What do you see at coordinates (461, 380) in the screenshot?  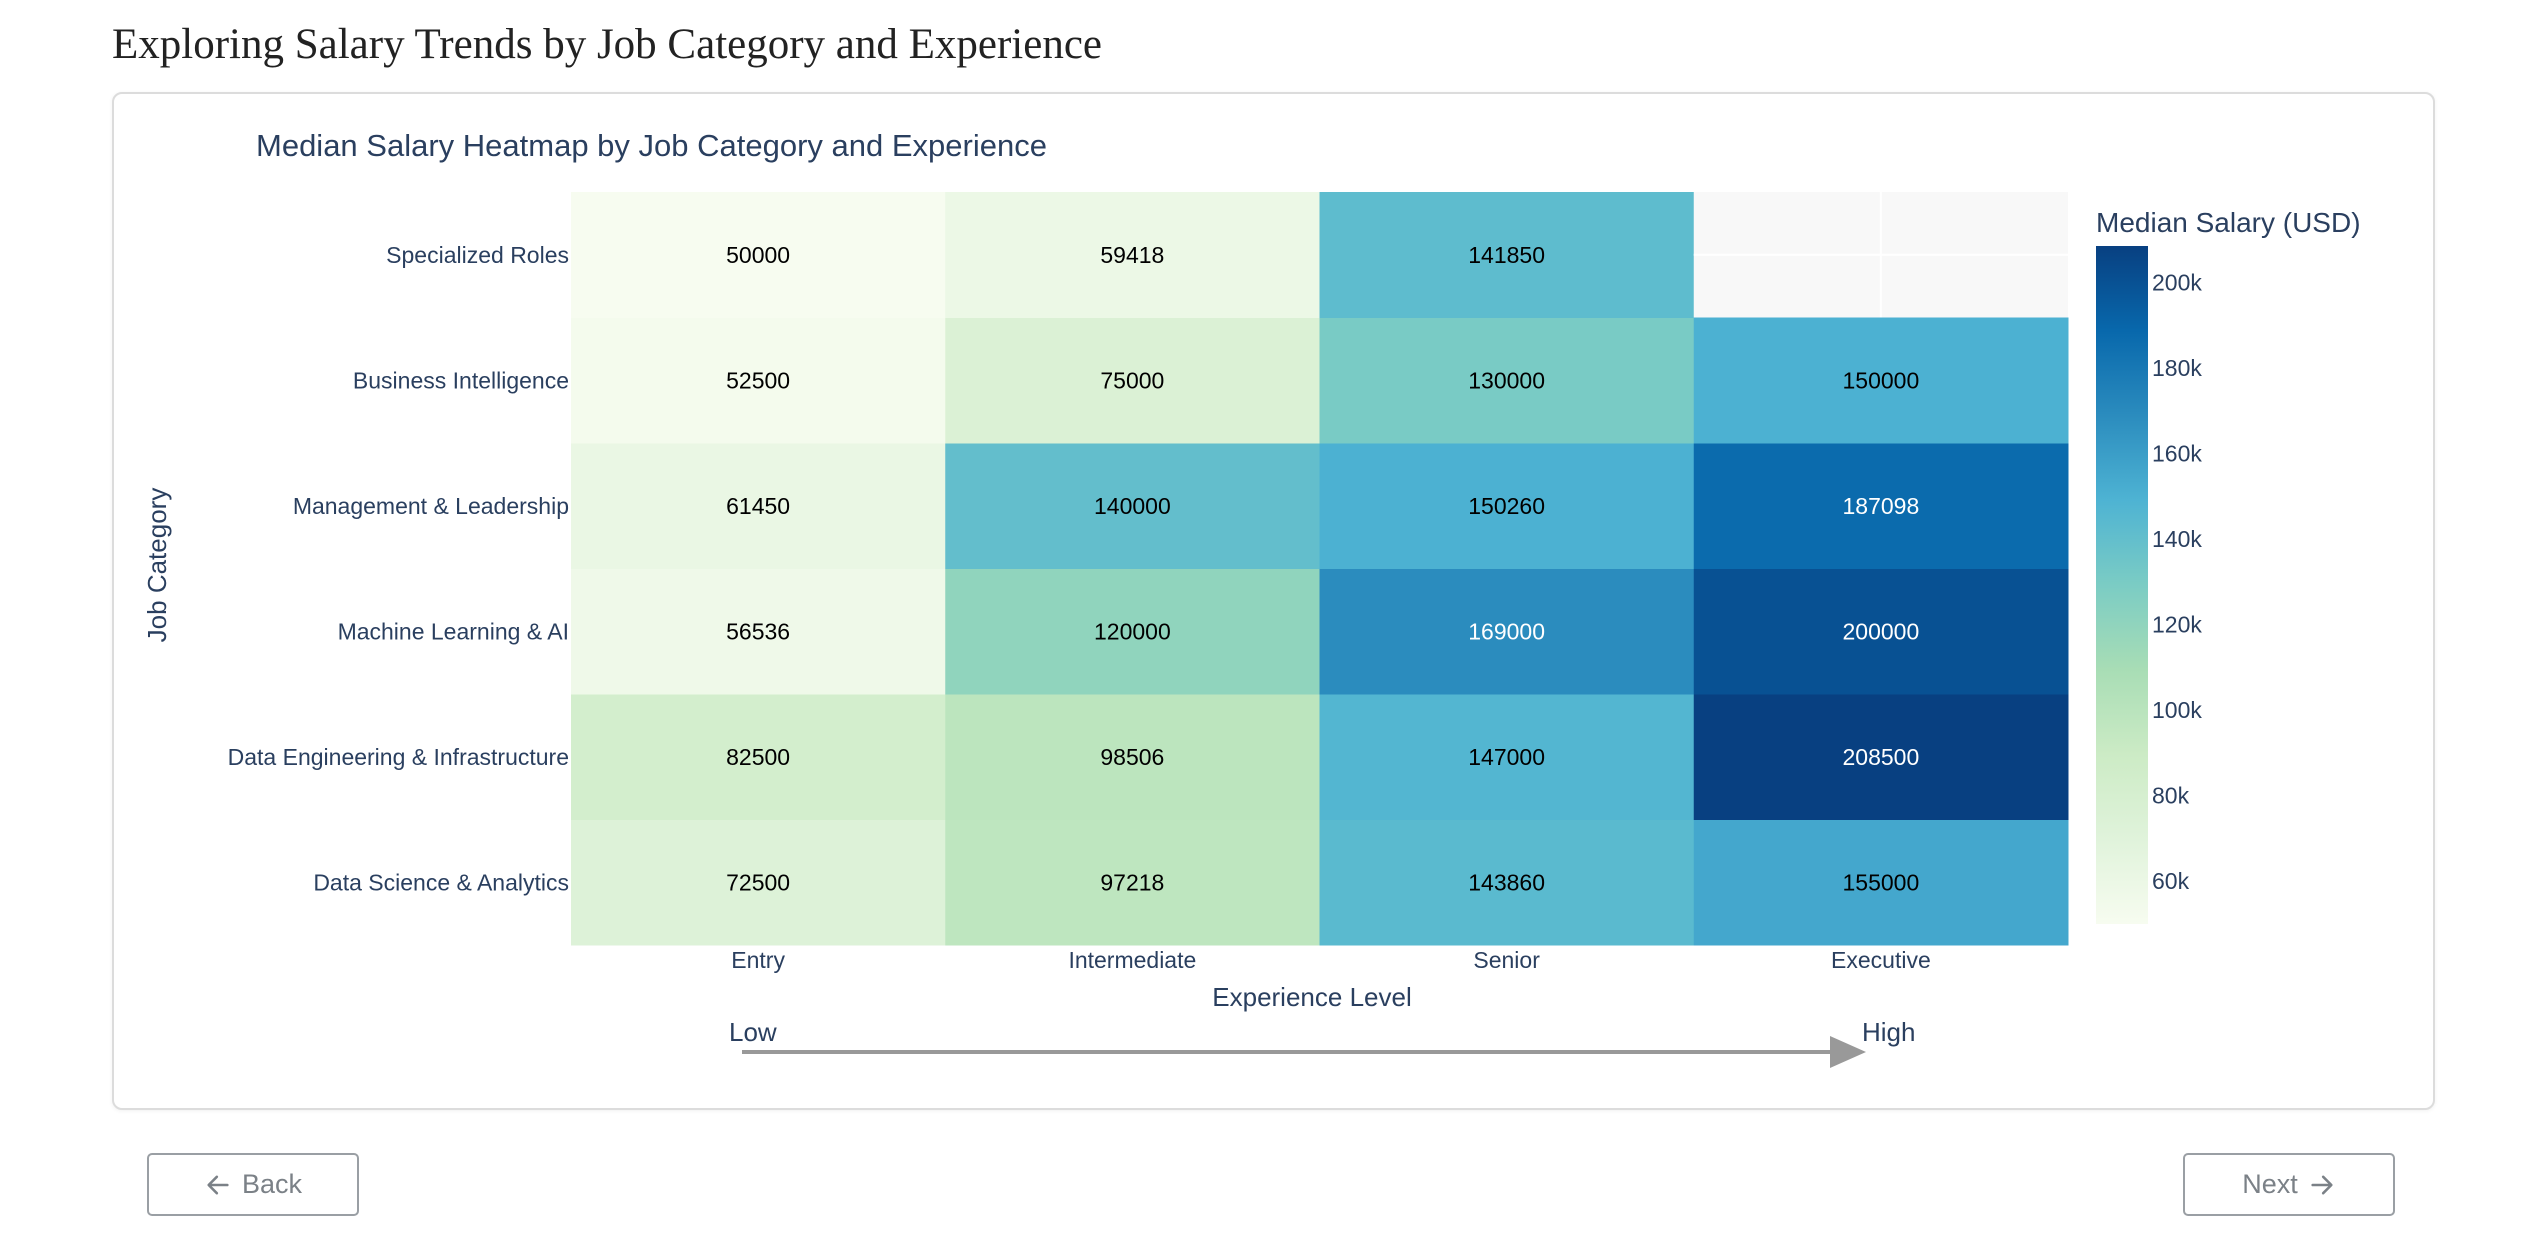 I see `y-tick-label: Business Intelligence` at bounding box center [461, 380].